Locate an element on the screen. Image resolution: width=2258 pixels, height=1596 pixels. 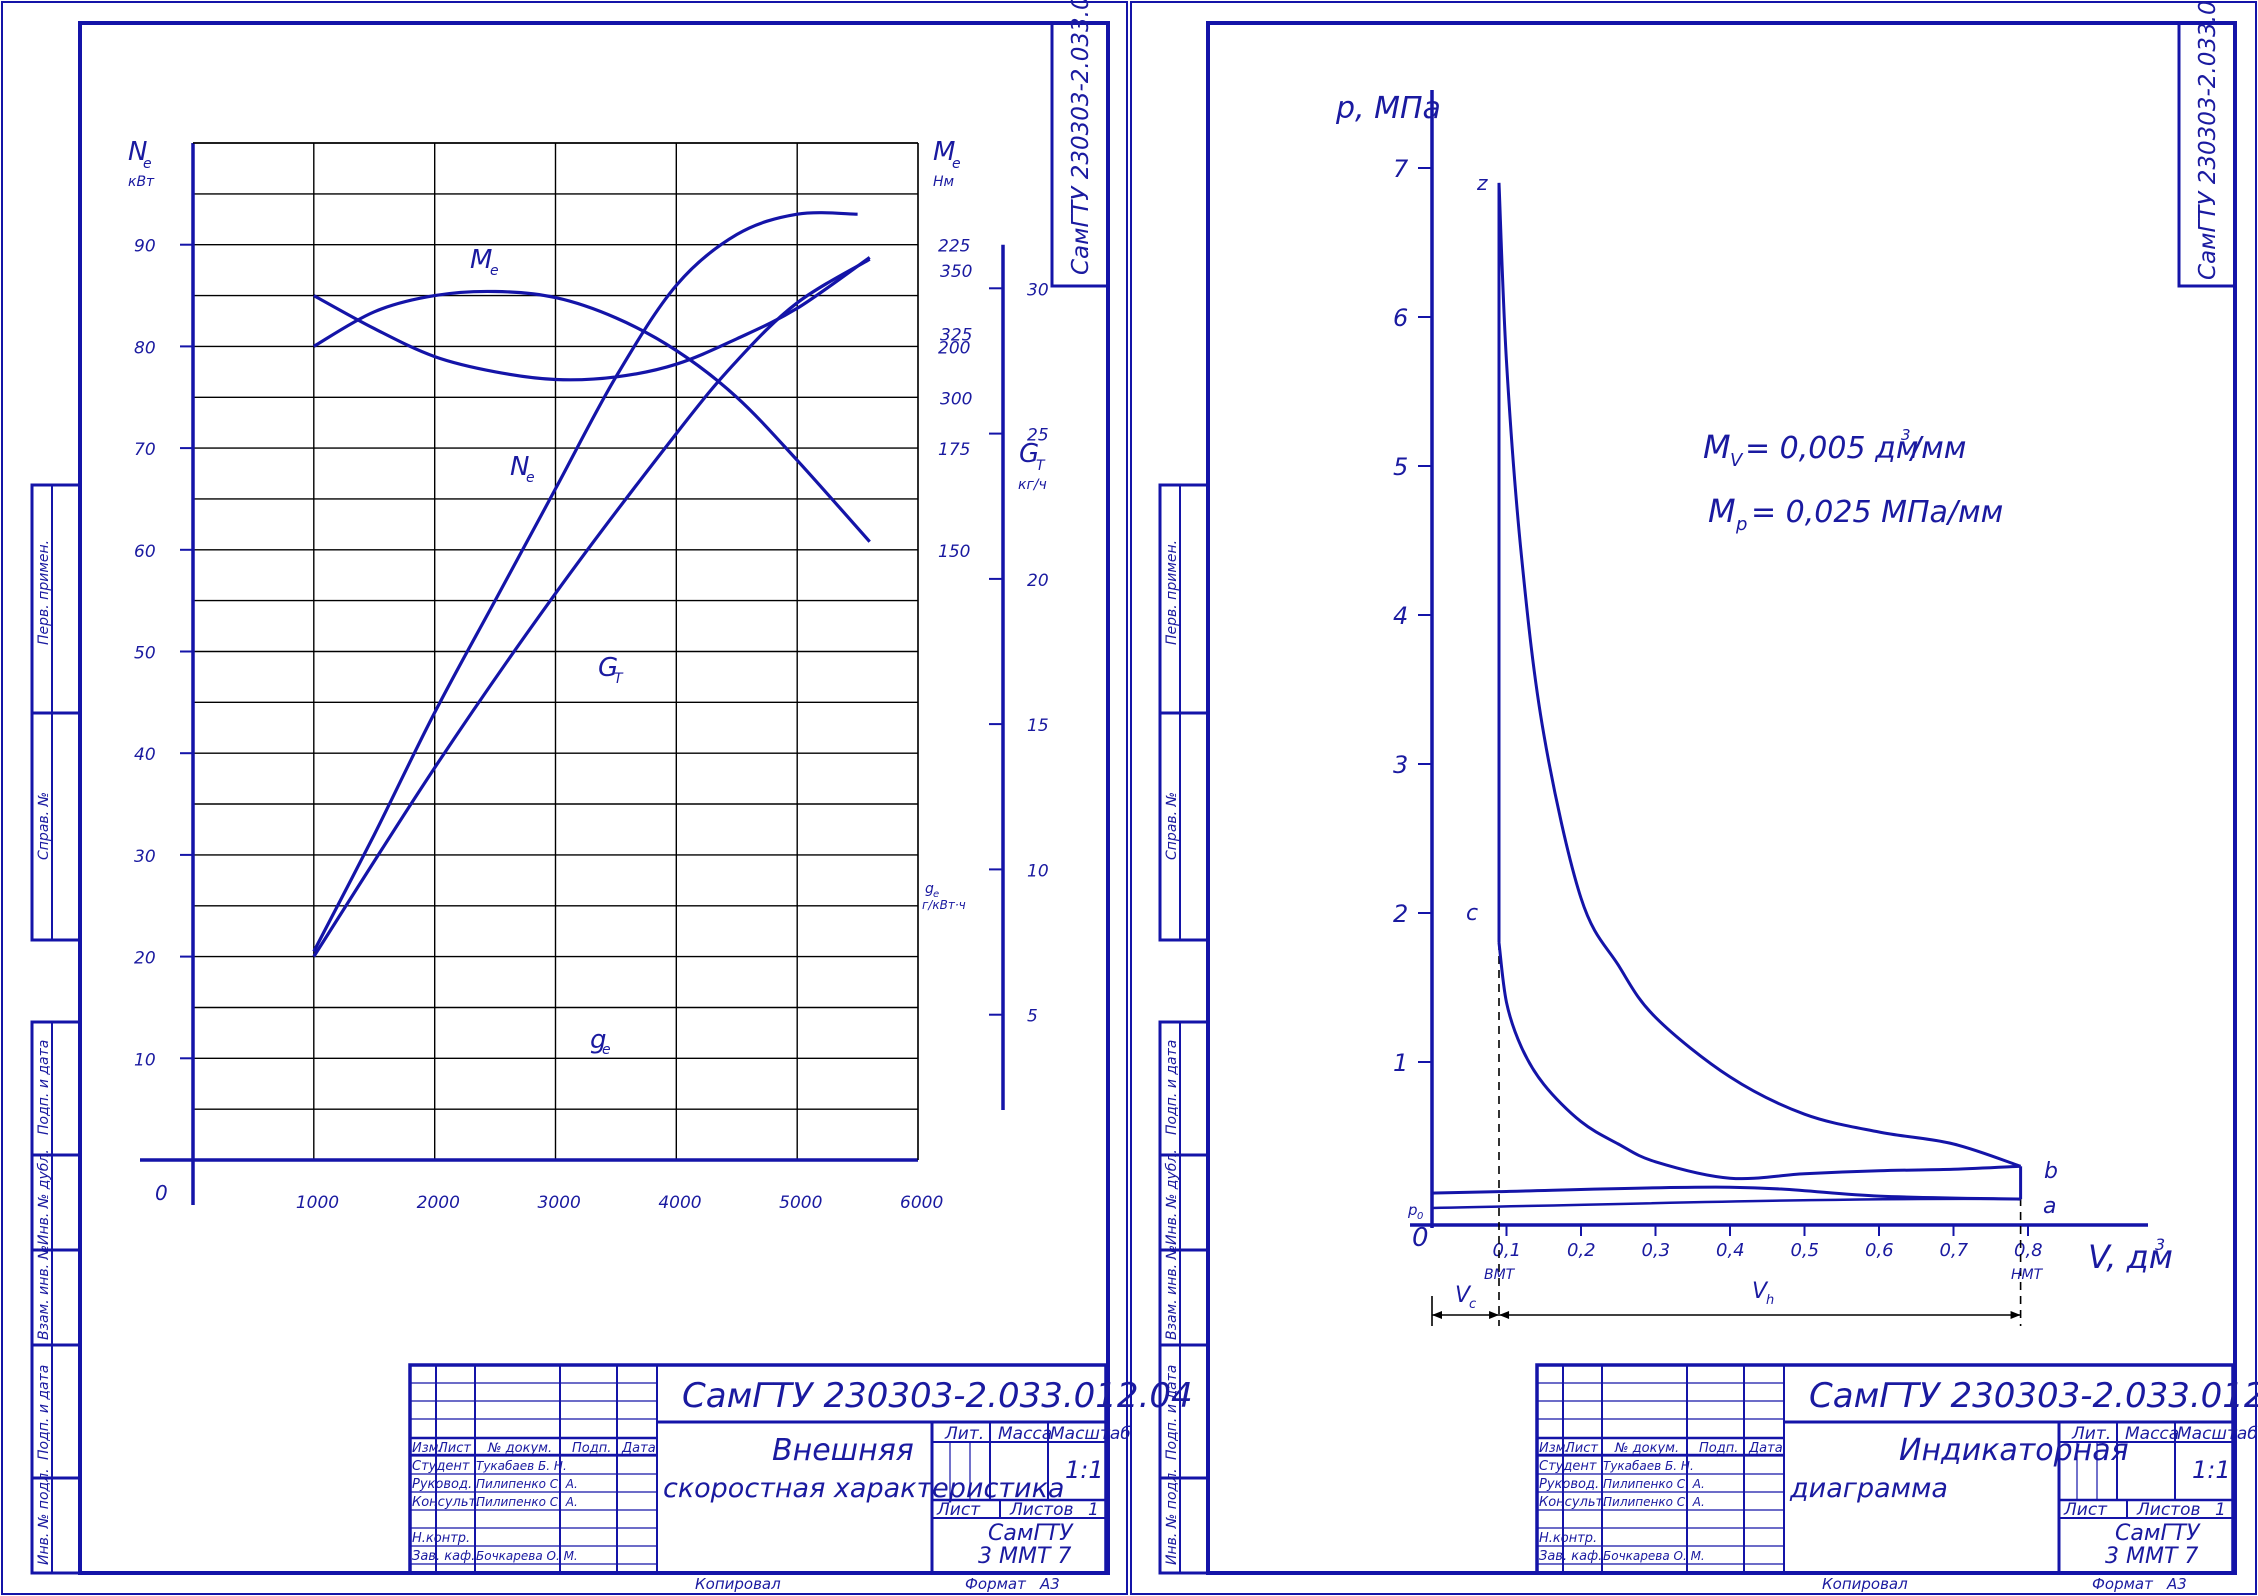
x-tick-label: 4000 is located at coordinates (679, 1203).